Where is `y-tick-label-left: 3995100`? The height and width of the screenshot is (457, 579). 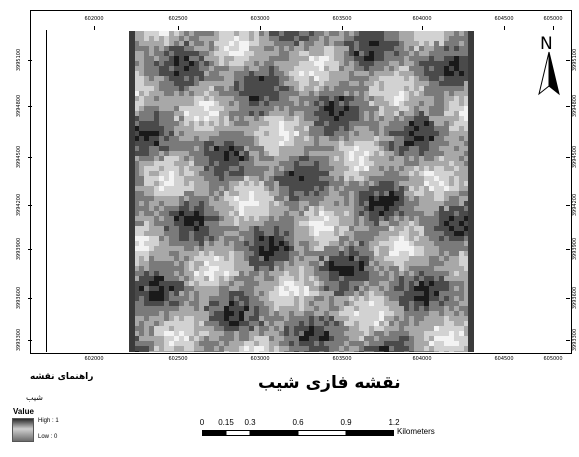
y-tick-label-left: 3995100 is located at coordinates (19, 60).